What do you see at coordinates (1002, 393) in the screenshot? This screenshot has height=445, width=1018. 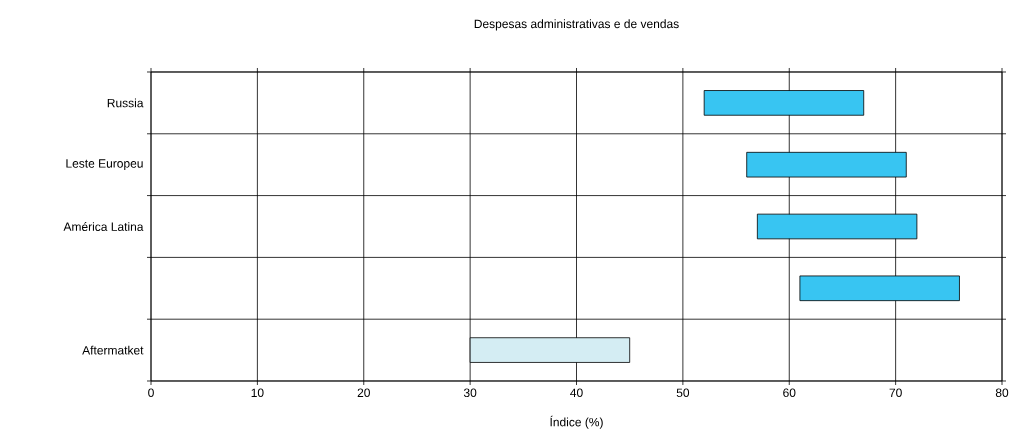 I see `x-tick-label: 80` at bounding box center [1002, 393].